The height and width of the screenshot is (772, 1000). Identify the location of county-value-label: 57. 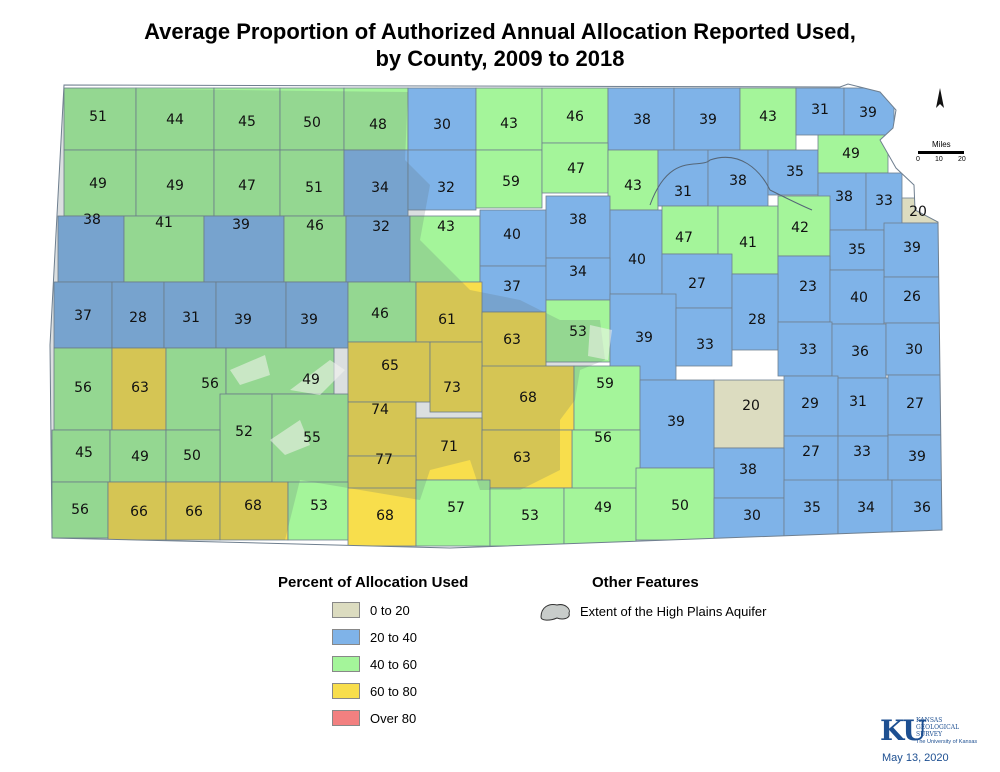
(456, 508).